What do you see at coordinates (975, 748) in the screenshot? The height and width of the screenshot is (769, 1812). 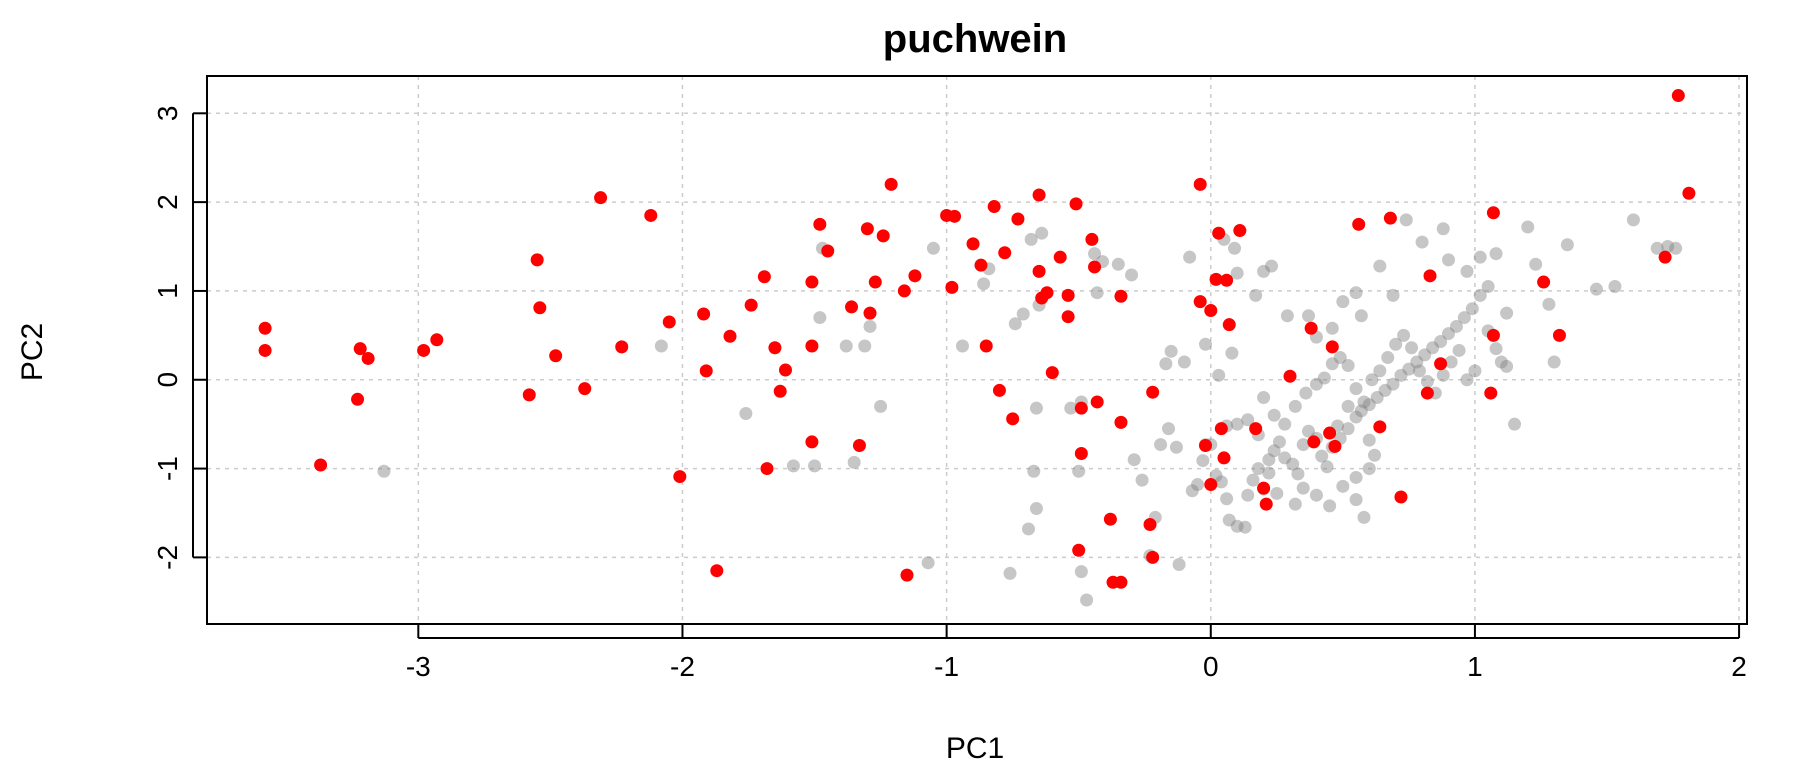 I see `x-axis-label: PC1` at bounding box center [975, 748].